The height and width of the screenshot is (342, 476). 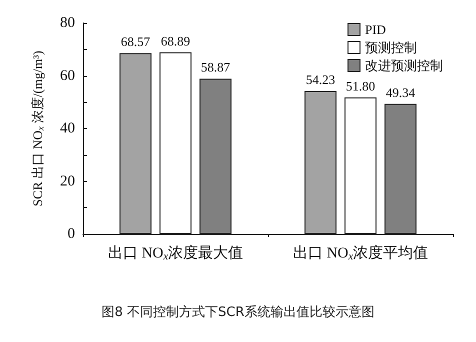 I want to click on legend-label: 改进预测控制, so click(x=404, y=65).